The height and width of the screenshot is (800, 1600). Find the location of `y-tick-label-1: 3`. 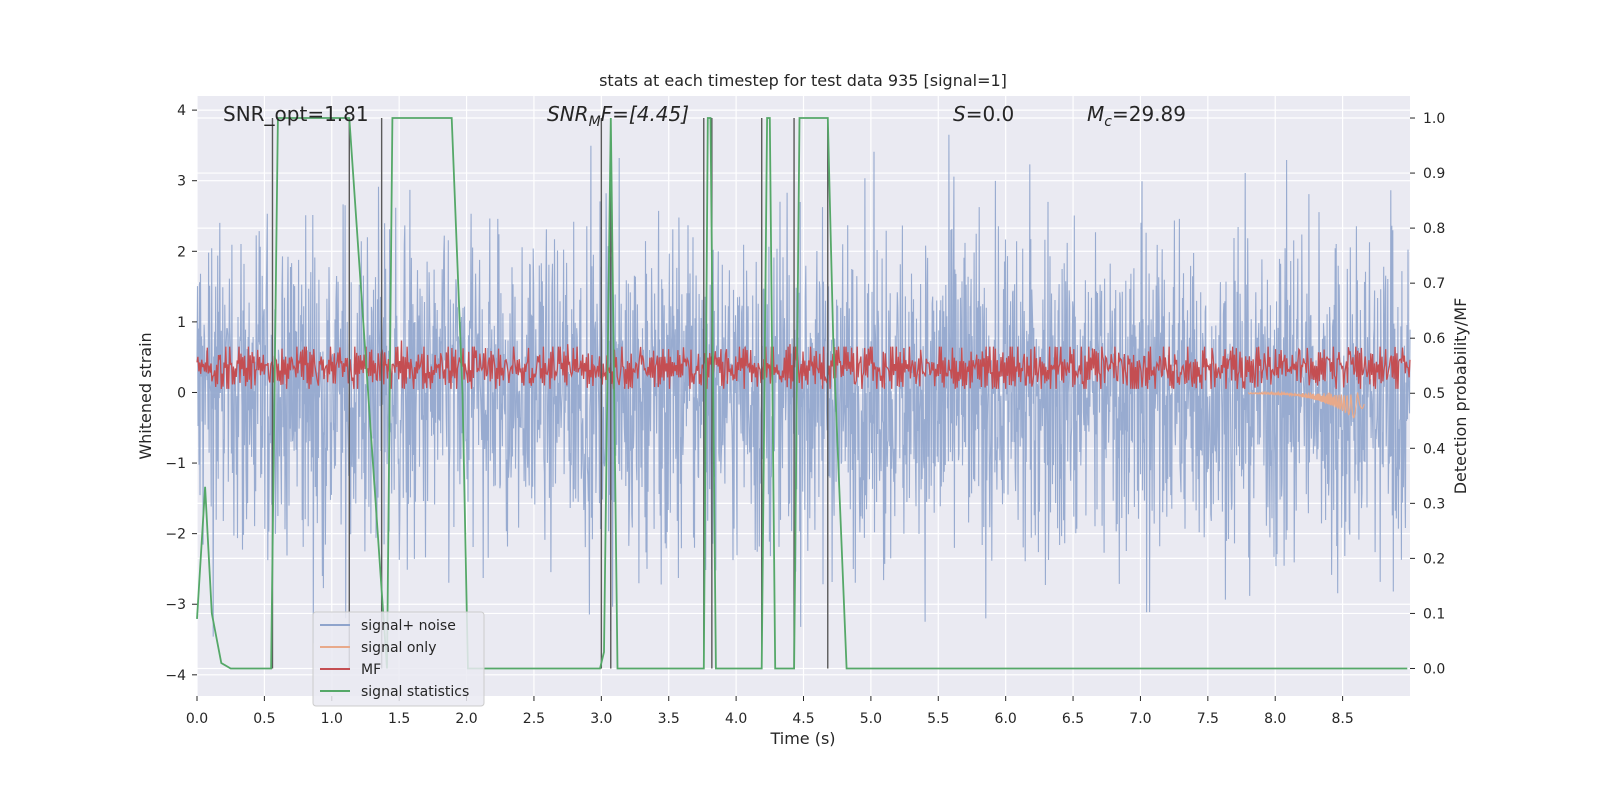

y-tick-label-1: 3 is located at coordinates (181, 182).